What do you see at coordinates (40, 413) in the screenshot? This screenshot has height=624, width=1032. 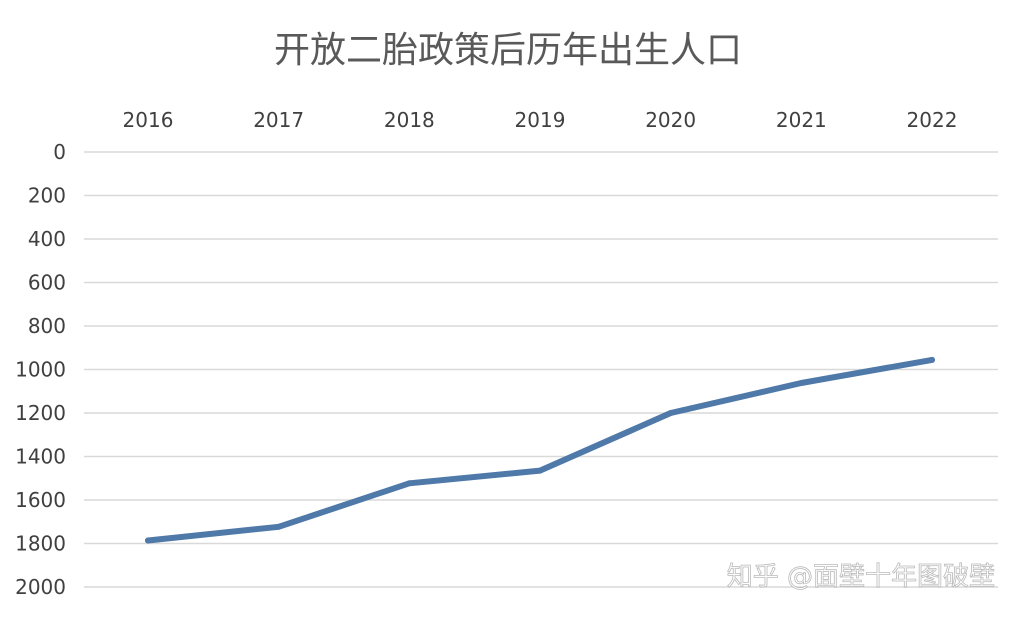 I see `y-tick-label: 1200` at bounding box center [40, 413].